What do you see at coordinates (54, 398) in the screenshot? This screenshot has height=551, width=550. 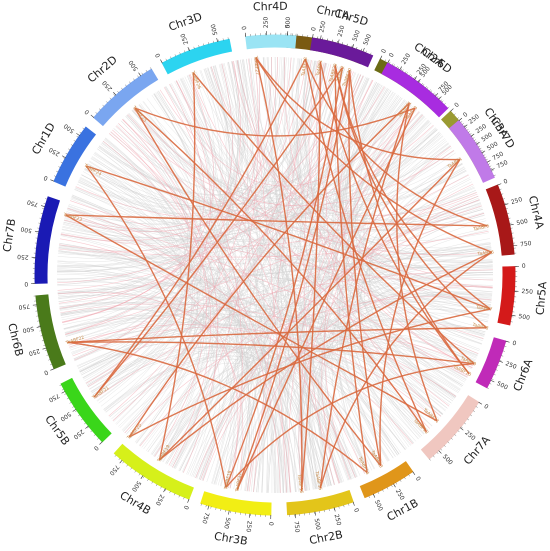 I see `tick-label: 750` at bounding box center [54, 398].